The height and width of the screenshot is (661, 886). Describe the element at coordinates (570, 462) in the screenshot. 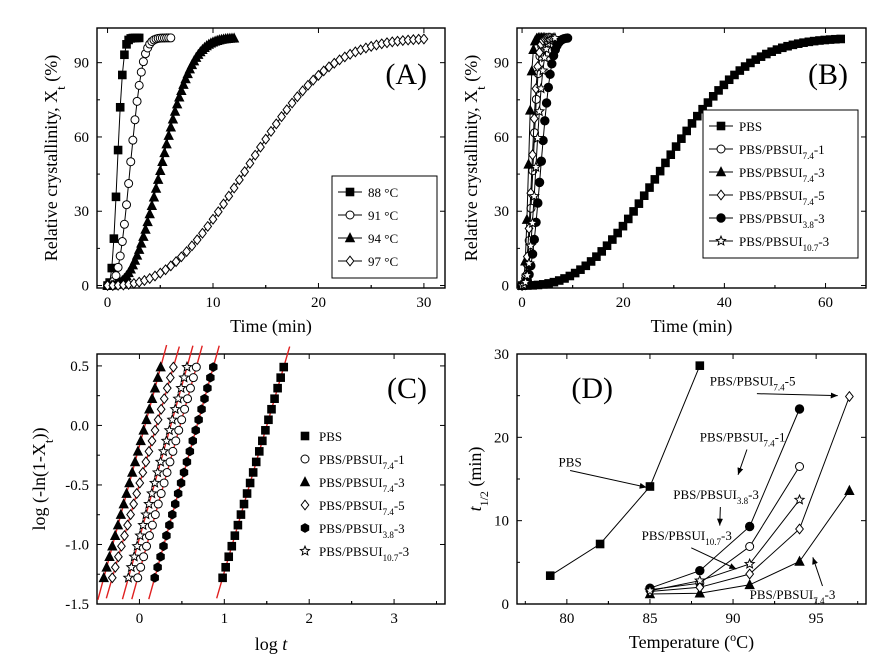

I see `annotation-label: PBS` at that location.